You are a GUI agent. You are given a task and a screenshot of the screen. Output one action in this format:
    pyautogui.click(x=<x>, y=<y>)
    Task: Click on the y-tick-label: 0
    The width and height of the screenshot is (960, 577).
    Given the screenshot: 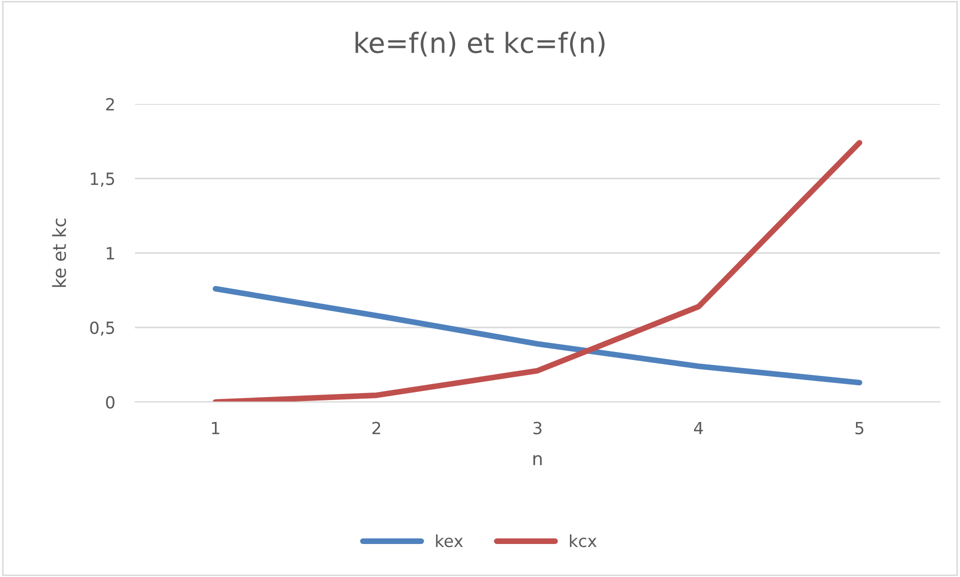 What is the action you would take?
    pyautogui.click(x=110, y=402)
    